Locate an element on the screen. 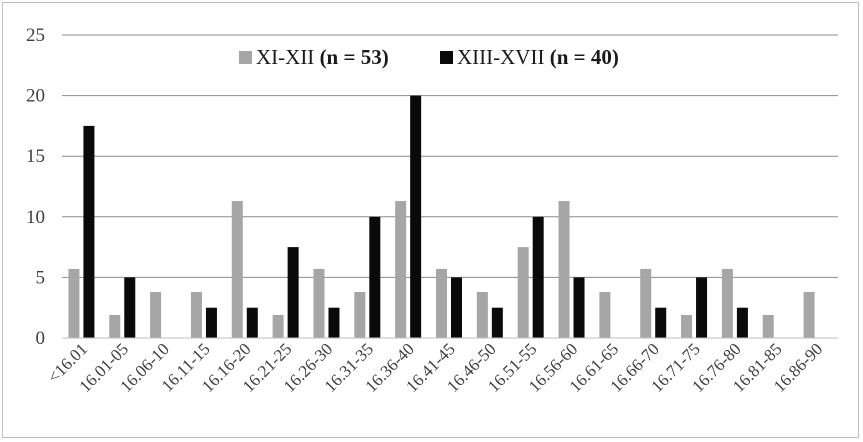 The width and height of the screenshot is (863, 442). y-tick-label: 5 is located at coordinates (41, 277).